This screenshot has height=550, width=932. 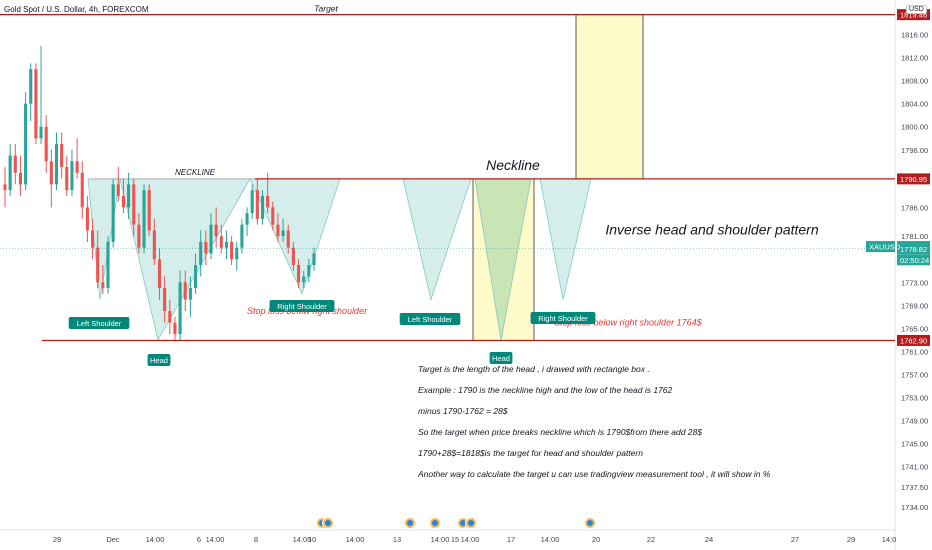 I want to click on time-tick-label: 22, so click(x=651, y=539).